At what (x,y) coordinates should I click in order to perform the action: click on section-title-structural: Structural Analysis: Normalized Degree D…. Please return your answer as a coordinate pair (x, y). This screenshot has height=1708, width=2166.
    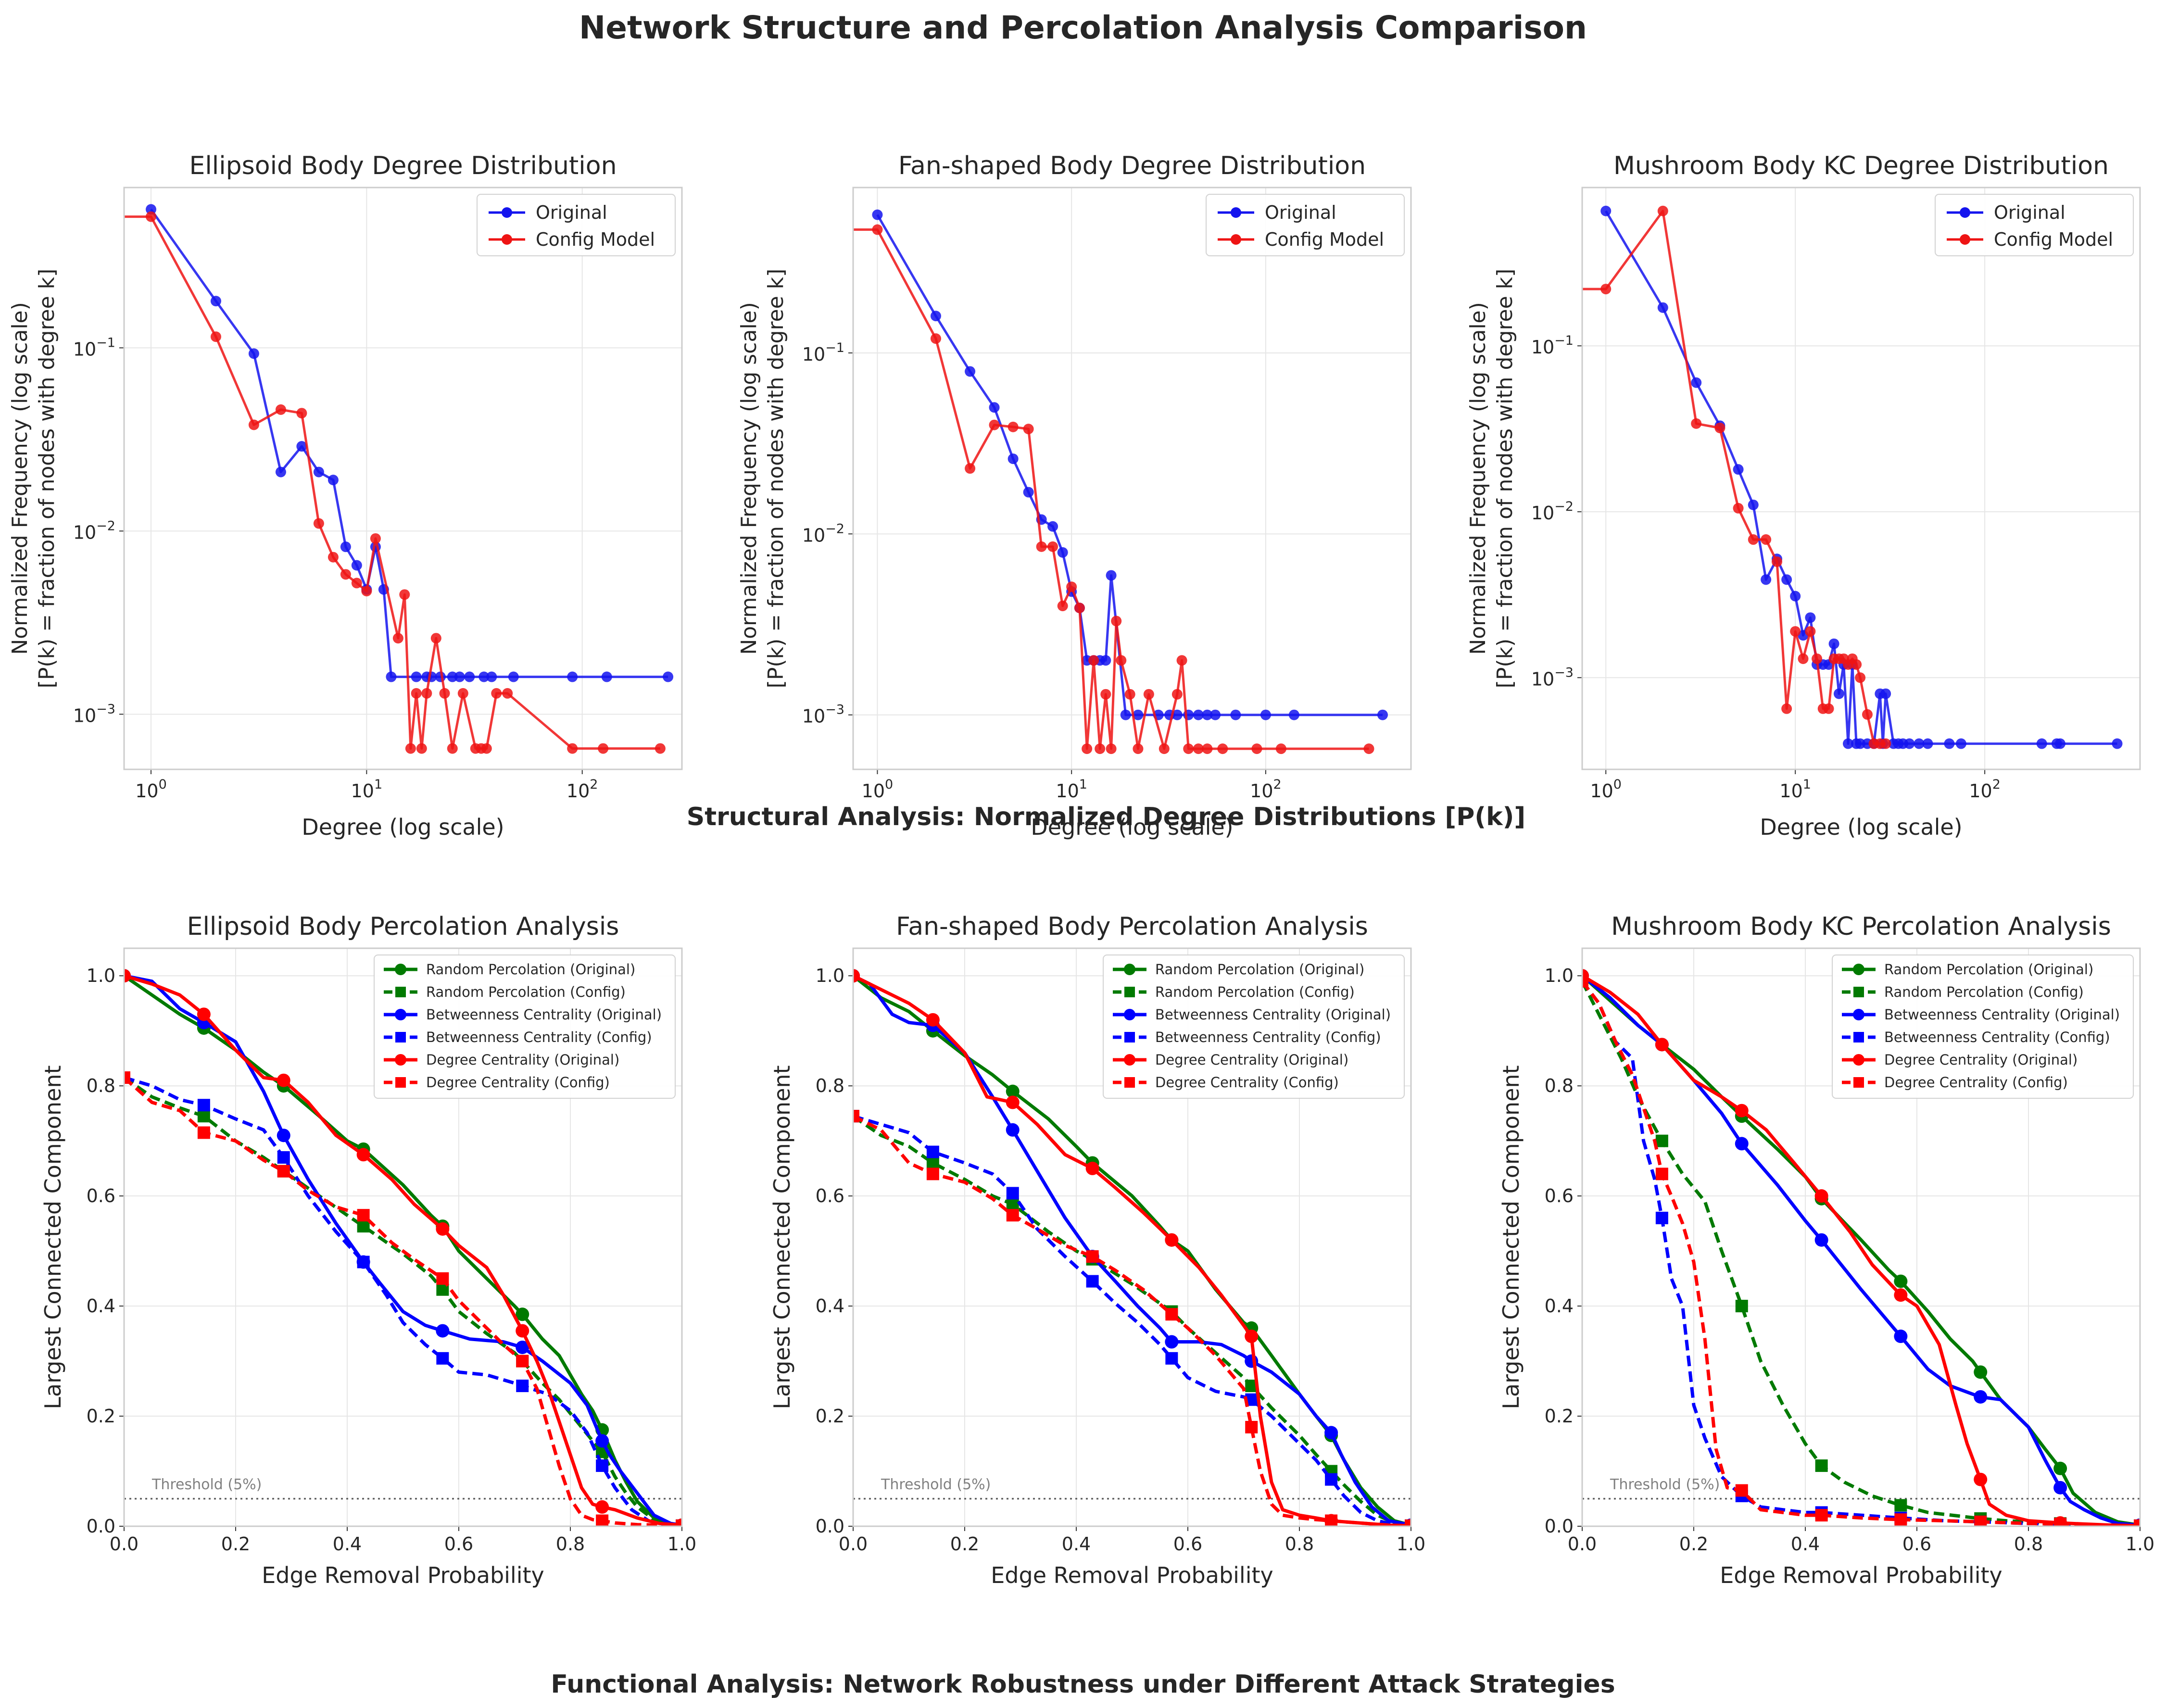
    Looking at the image, I should click on (1106, 817).